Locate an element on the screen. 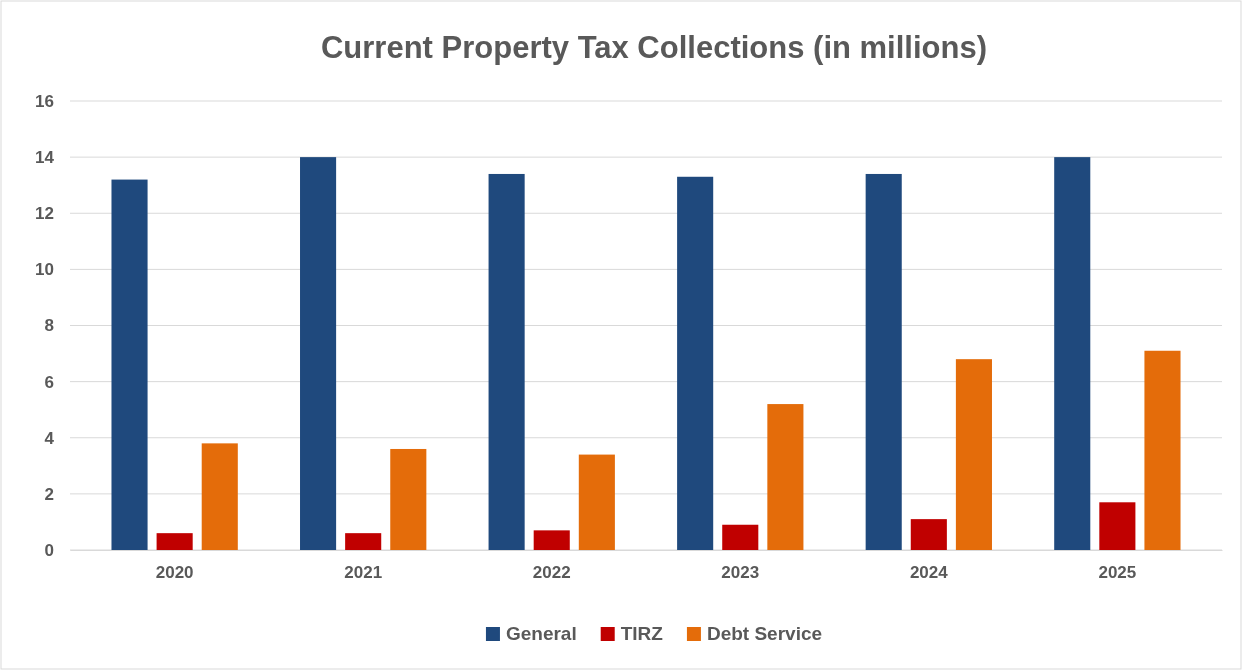 This screenshot has height=671, width=1244. y-tick-label: 6 is located at coordinates (49, 382).